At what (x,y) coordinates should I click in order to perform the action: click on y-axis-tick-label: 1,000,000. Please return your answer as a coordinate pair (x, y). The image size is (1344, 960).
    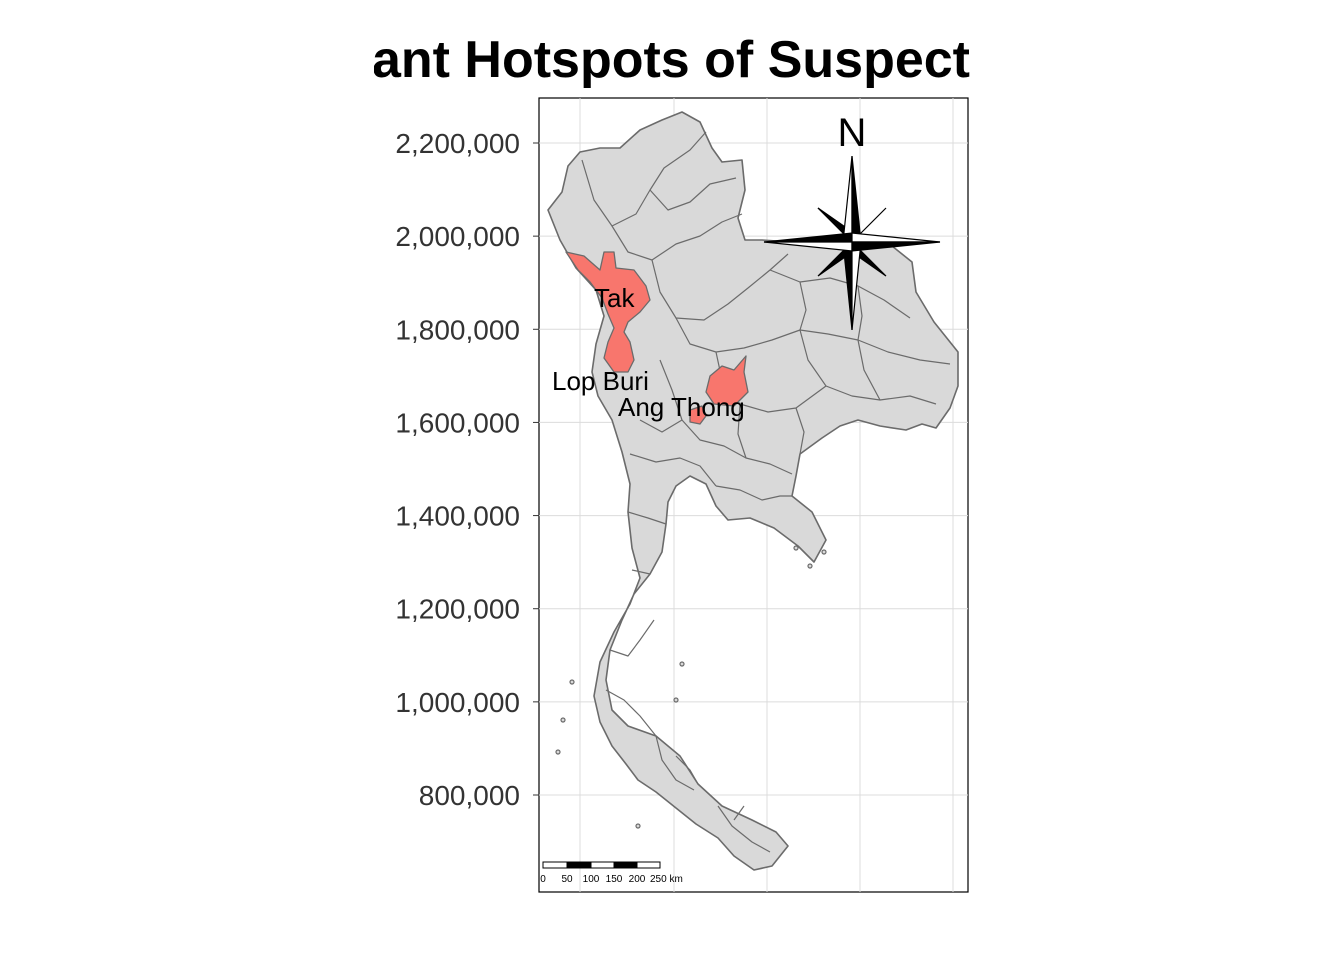
    Looking at the image, I should click on (457, 702).